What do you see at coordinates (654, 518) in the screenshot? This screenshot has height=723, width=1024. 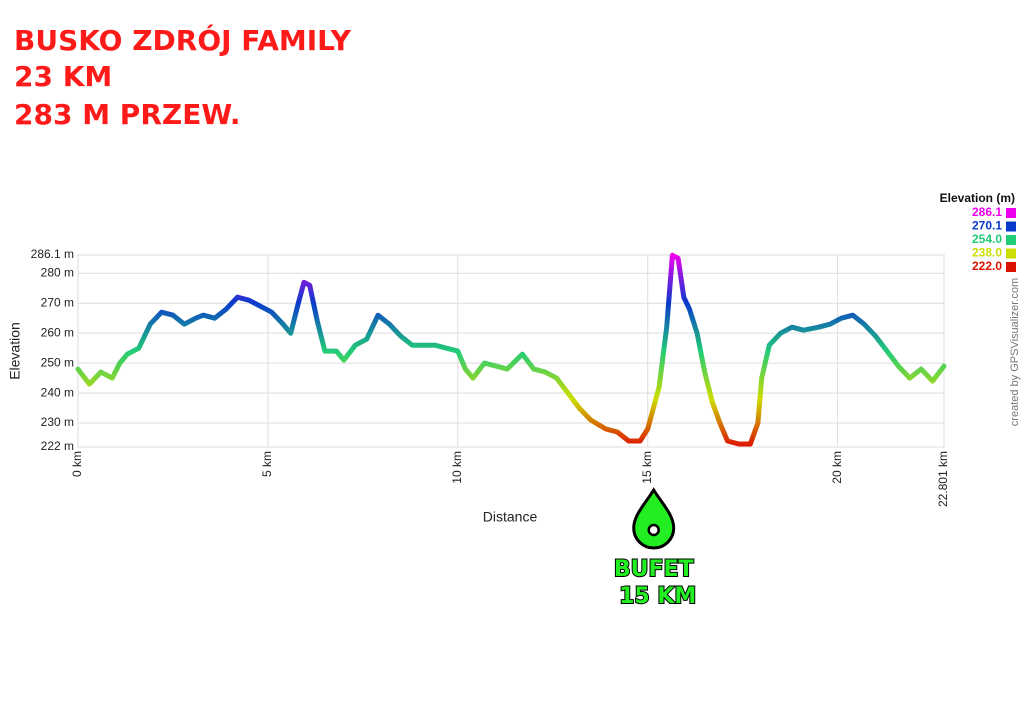 I see `annotation-marker` at bounding box center [654, 518].